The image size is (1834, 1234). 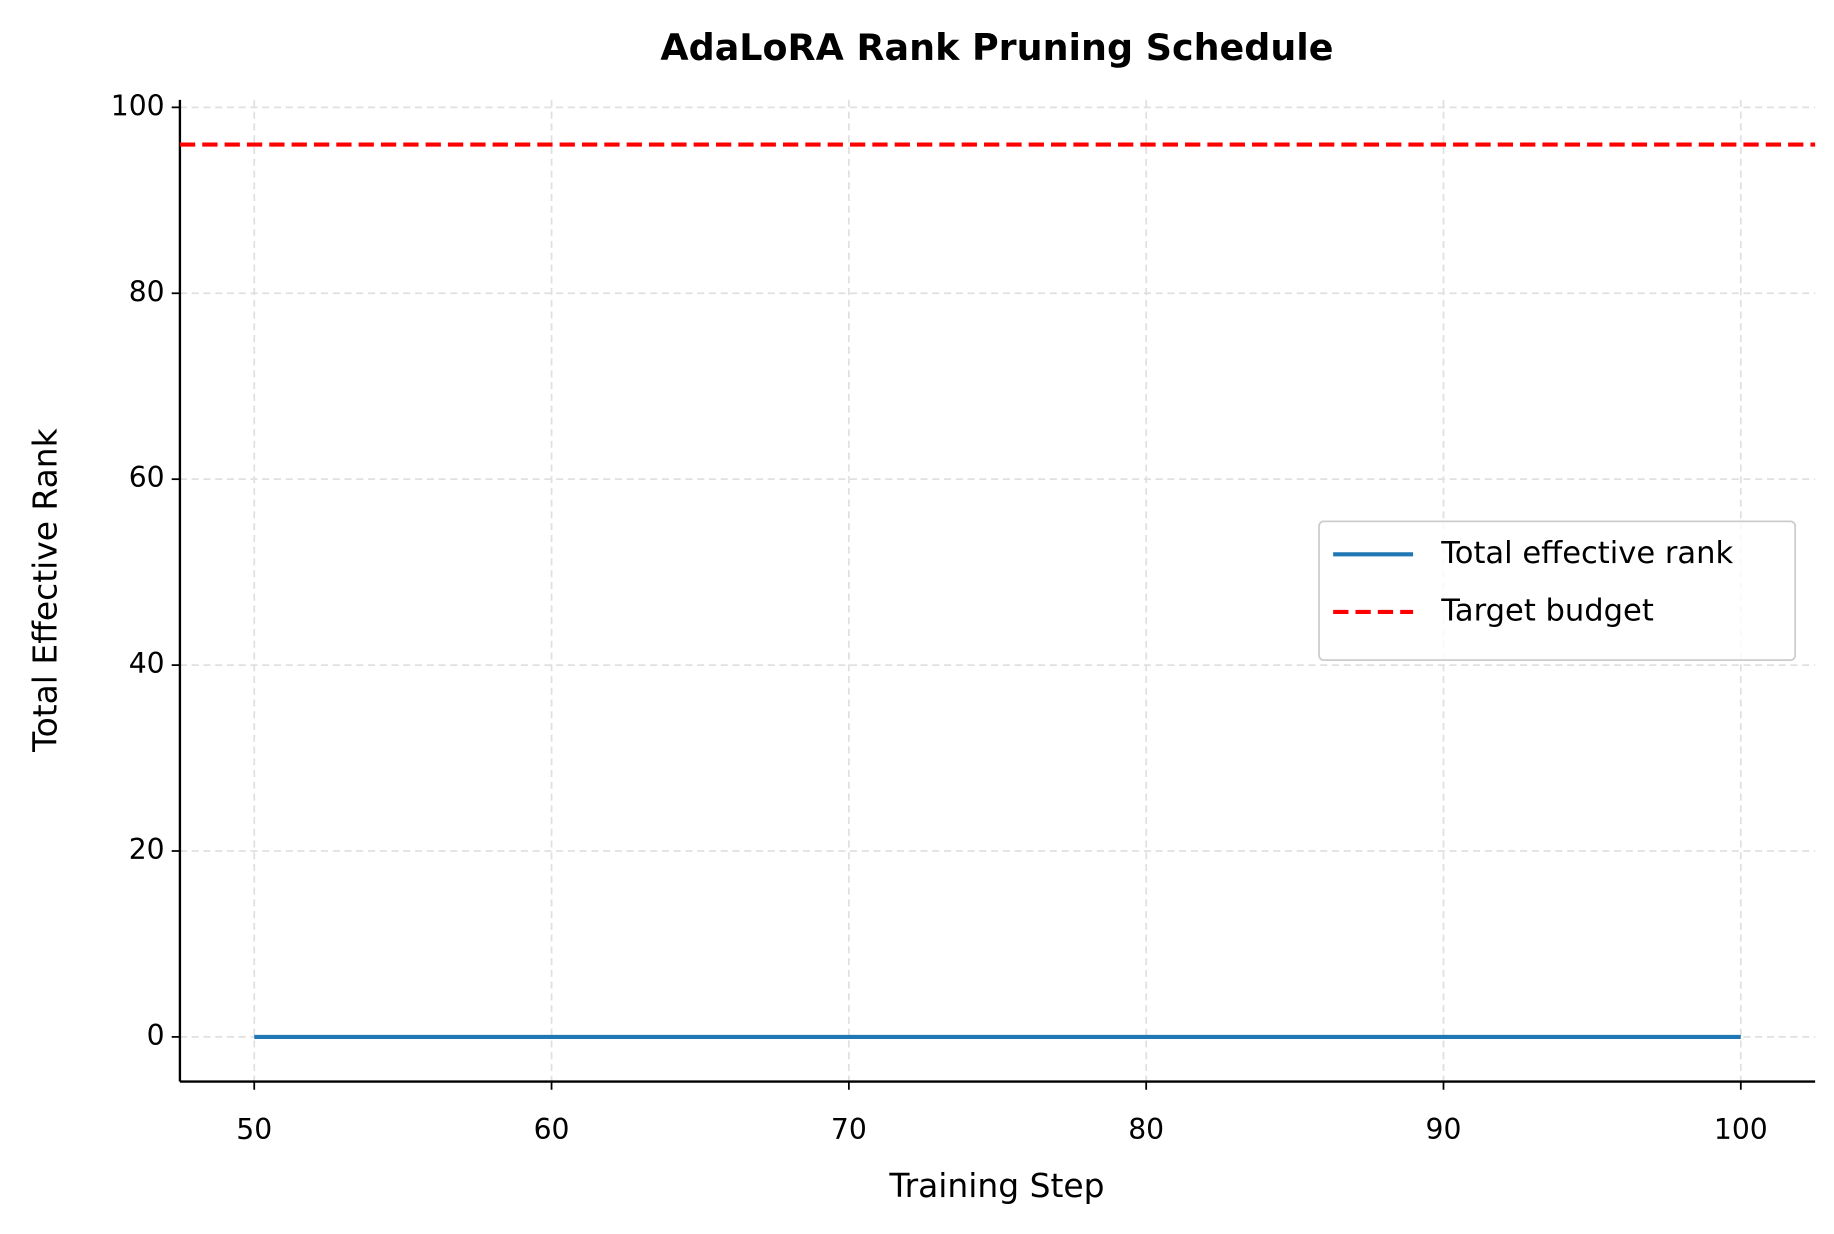 What do you see at coordinates (552, 1129) in the screenshot?
I see `x-tick-label: 60` at bounding box center [552, 1129].